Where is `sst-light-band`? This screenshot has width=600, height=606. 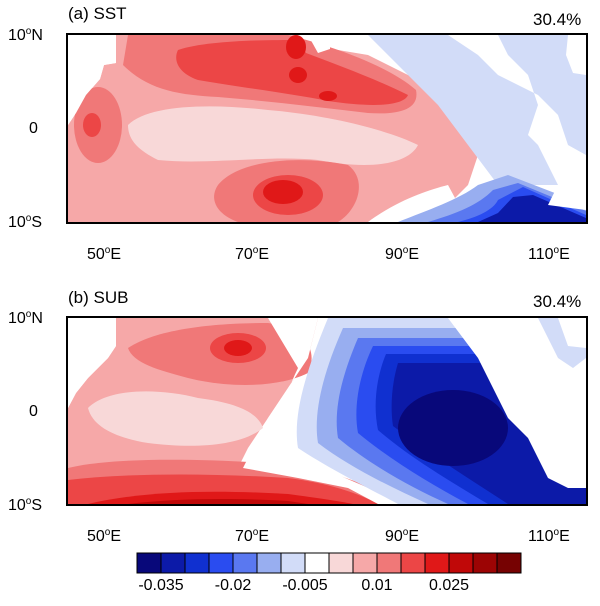 sst-light-band is located at coordinates (273, 135).